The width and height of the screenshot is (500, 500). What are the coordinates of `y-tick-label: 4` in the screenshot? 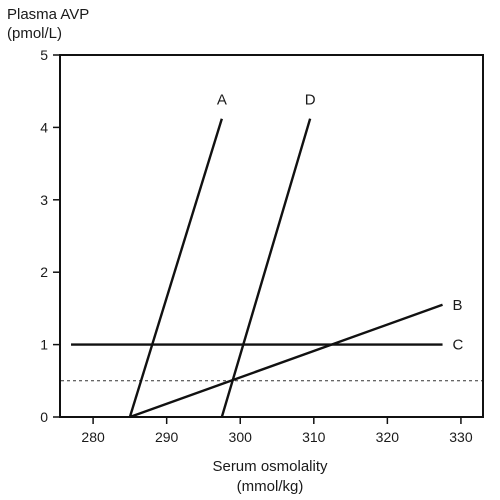 It's located at (44, 127).